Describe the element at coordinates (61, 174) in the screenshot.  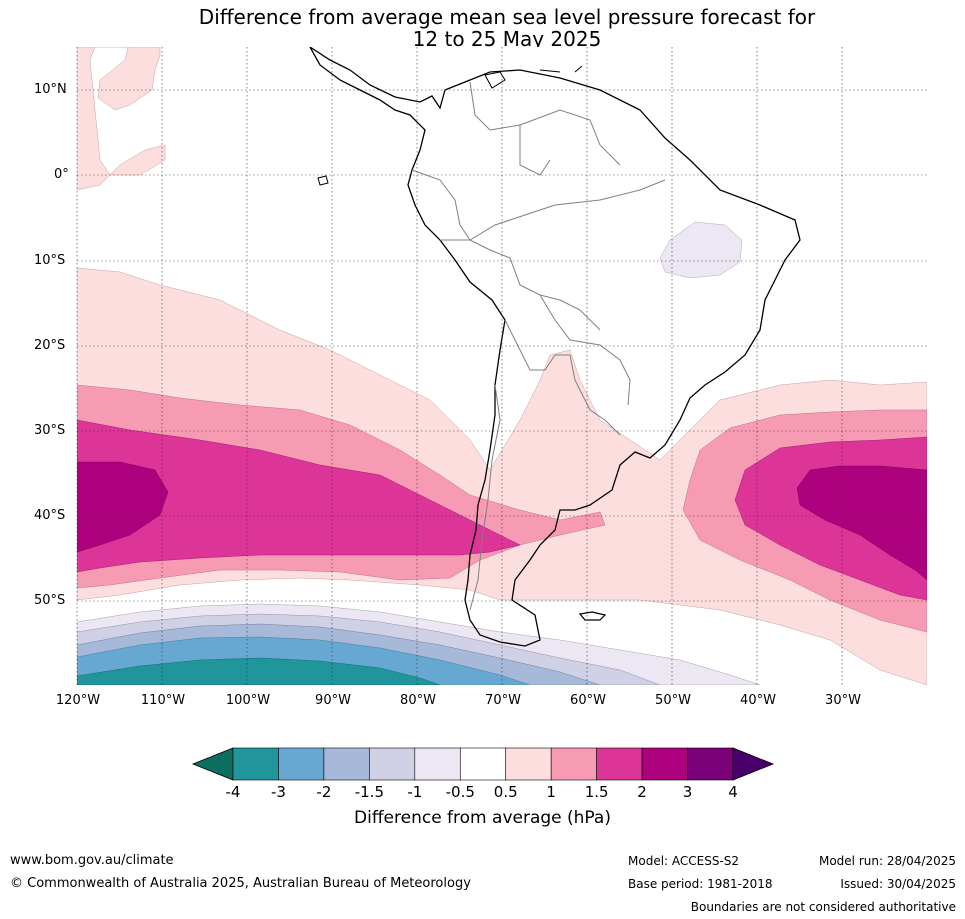
I see `lat-label-0: 0°` at that location.